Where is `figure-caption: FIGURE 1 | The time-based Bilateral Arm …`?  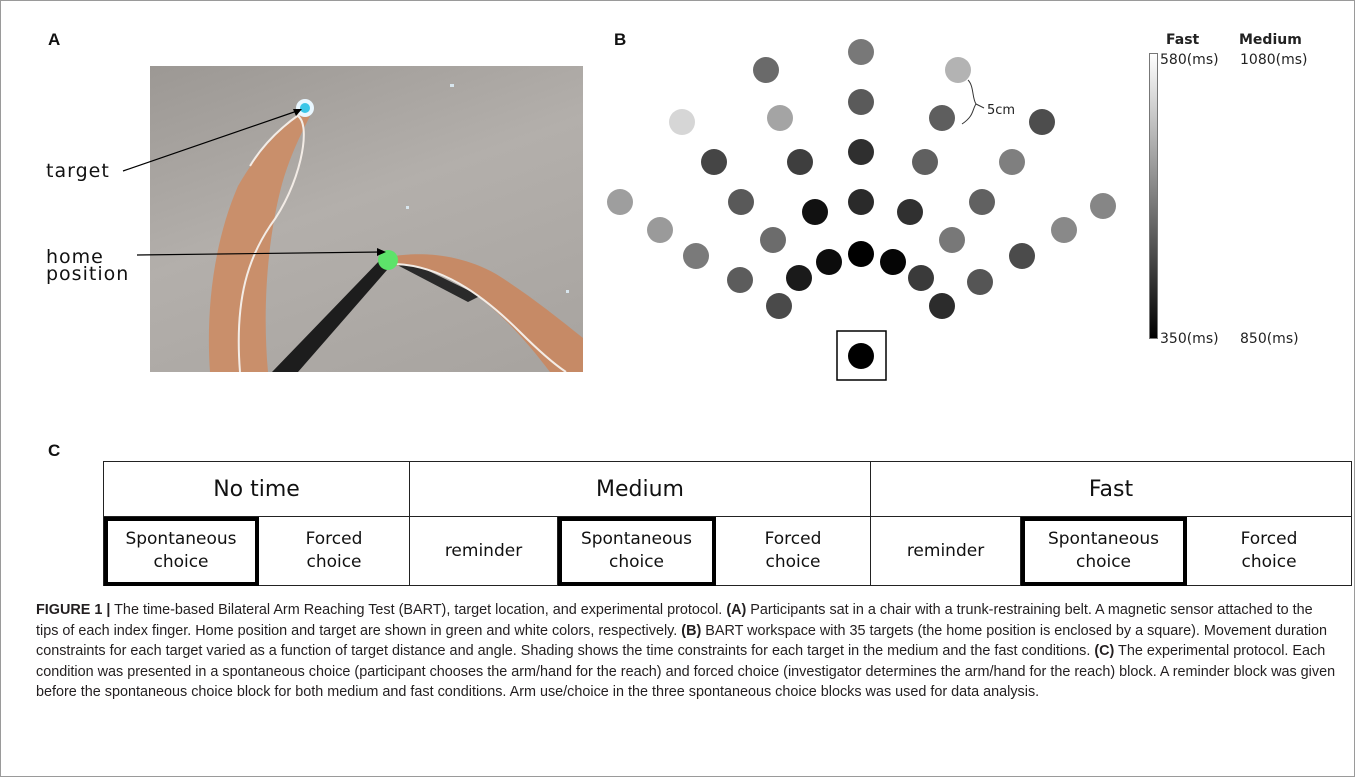
figure-caption: FIGURE 1 | The time-based Bilateral Arm … is located at coordinates (686, 651).